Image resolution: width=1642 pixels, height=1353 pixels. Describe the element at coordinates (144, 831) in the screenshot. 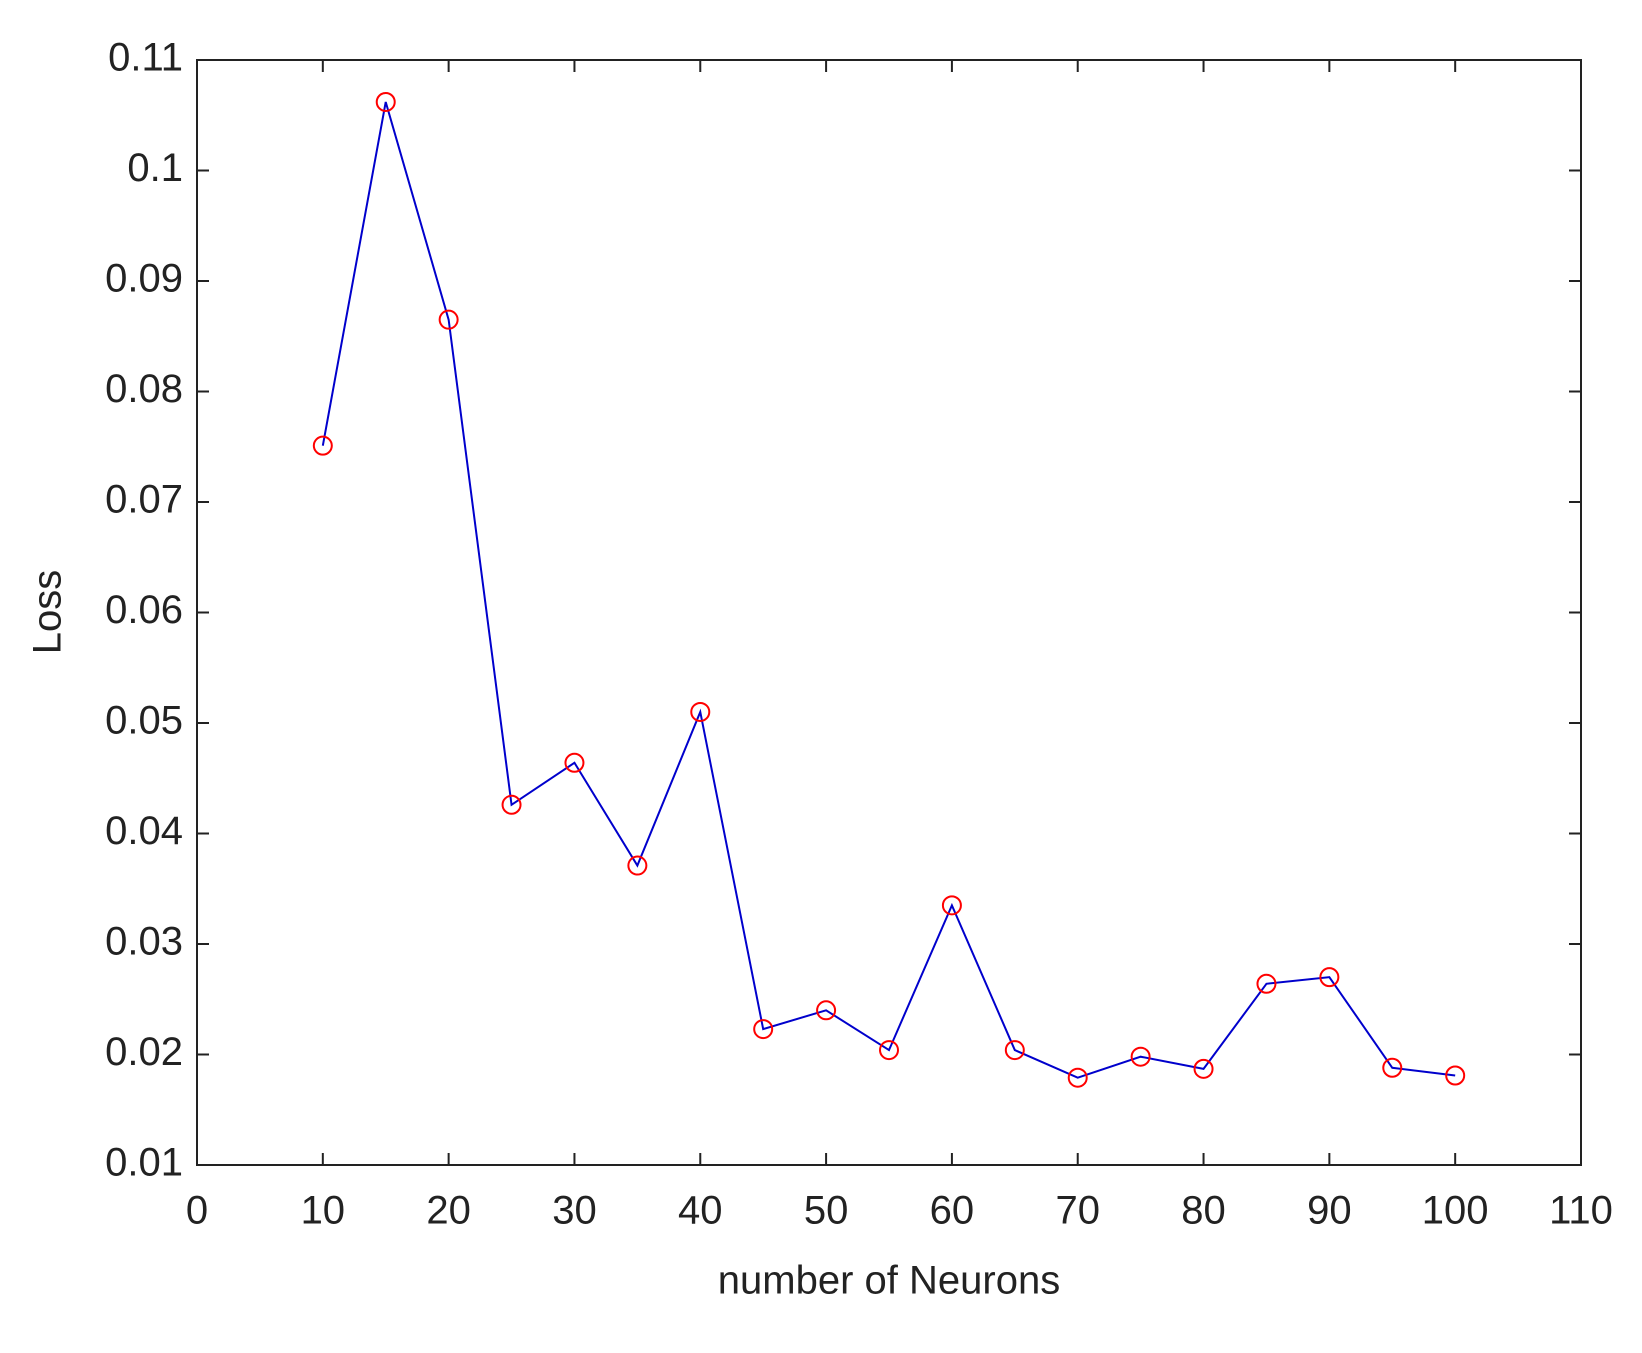

I see `y-tick-label: 0.04` at that location.